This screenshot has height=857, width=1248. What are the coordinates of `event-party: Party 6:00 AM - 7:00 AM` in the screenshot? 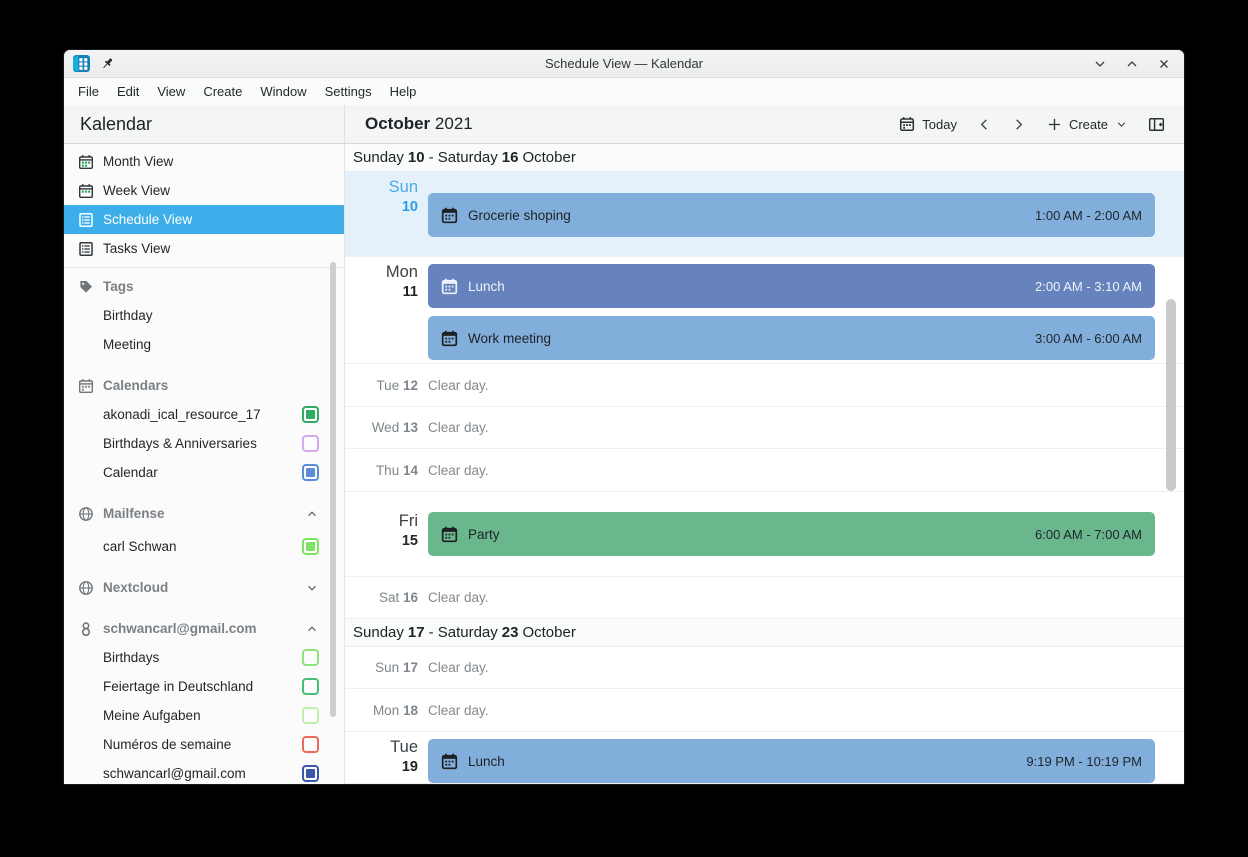 It's located at (791, 534).